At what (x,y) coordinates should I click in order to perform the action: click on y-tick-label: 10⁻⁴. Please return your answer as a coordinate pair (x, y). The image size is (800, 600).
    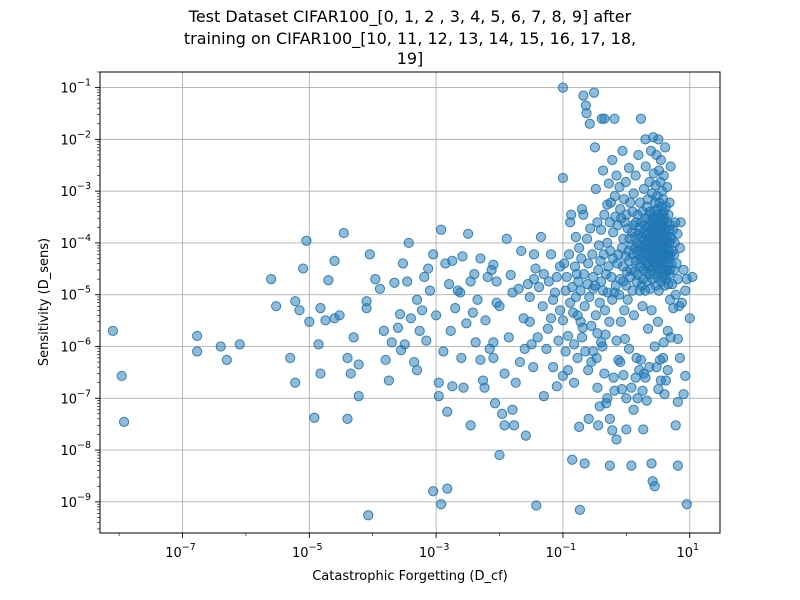
    Looking at the image, I should click on (75, 242).